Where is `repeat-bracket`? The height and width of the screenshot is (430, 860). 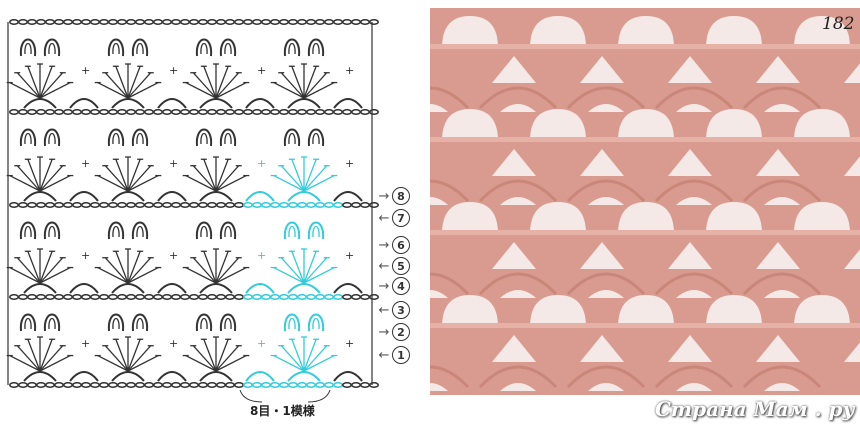 repeat-bracket is located at coordinates (285, 396).